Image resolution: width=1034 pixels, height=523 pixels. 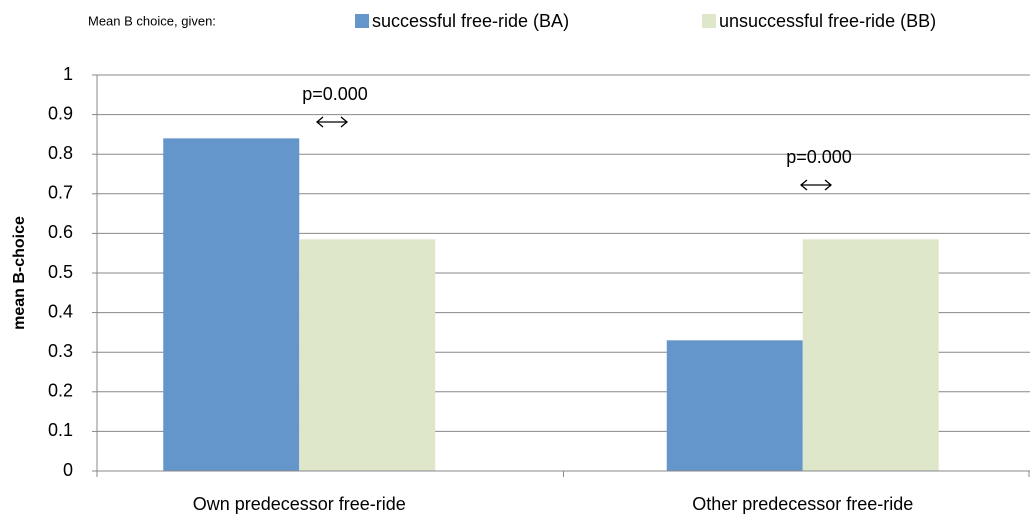 What do you see at coordinates (60, 232) in the screenshot?
I see `y-tick-label: 0.6` at bounding box center [60, 232].